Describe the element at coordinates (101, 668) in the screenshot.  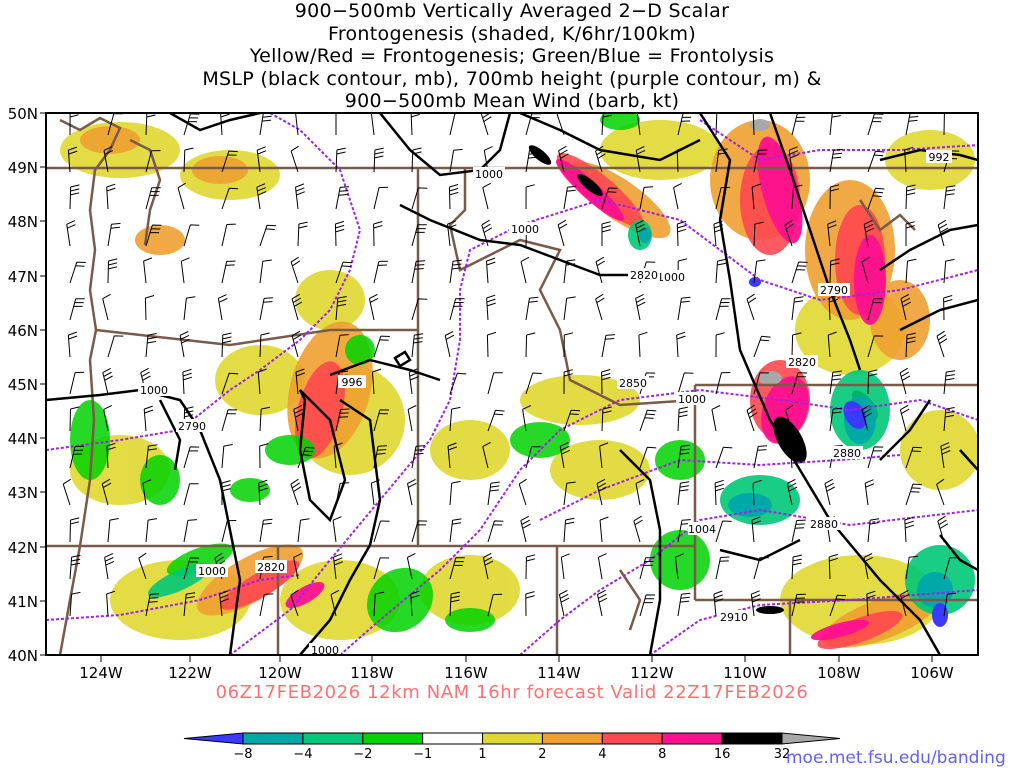
I see `lon-tick: 124W` at that location.